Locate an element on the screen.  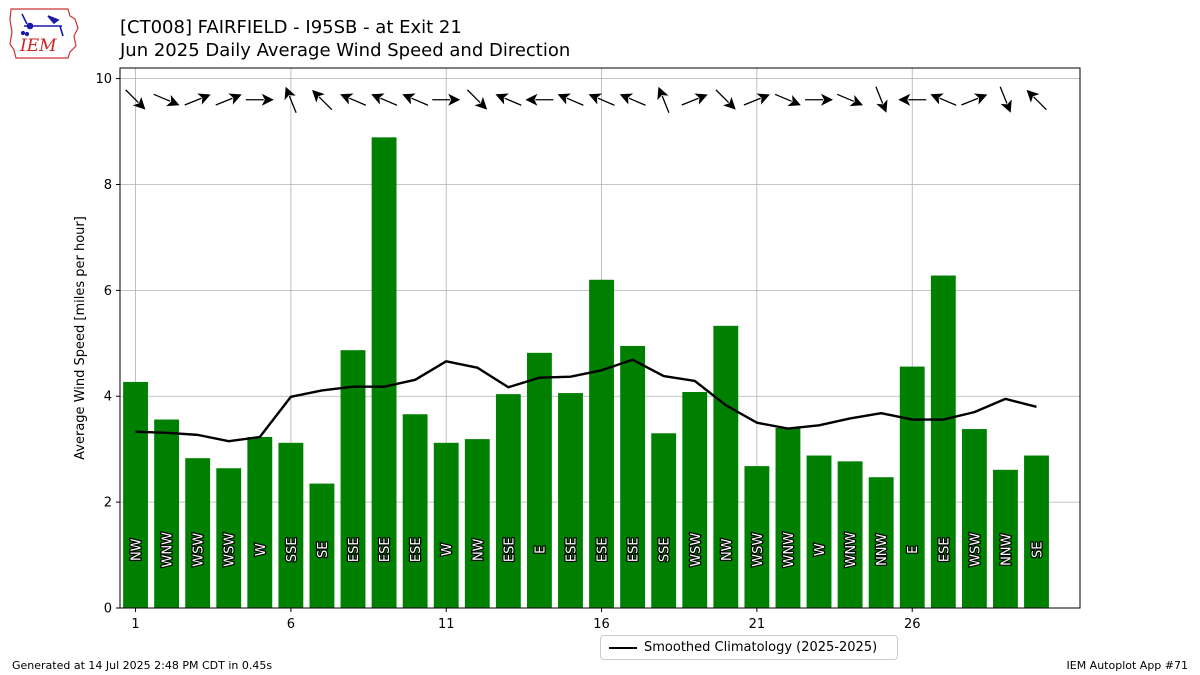
direction-label: SE is located at coordinates (1038, 550).